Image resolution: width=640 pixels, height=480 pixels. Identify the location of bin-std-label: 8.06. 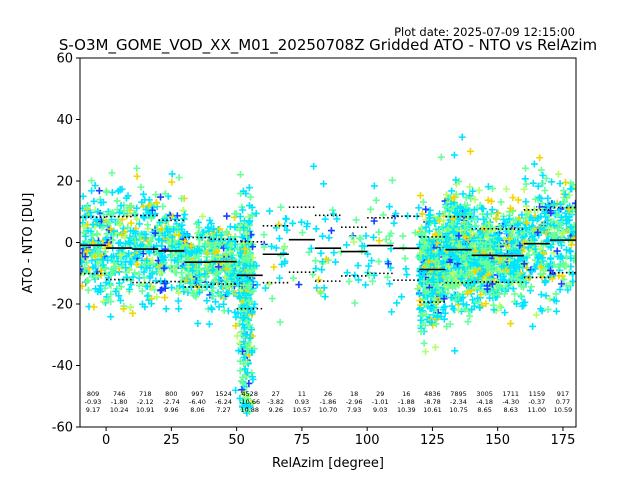
(197, 410).